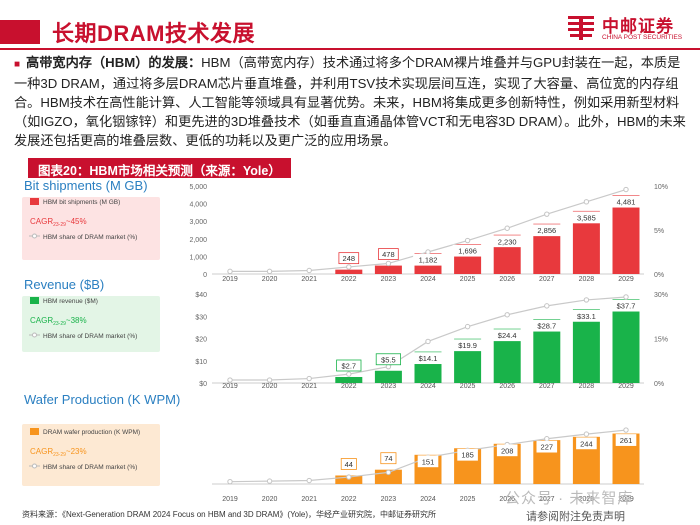  What do you see at coordinates (270, 386) in the screenshot?
I see `x-tick-label: 2020` at bounding box center [270, 386].